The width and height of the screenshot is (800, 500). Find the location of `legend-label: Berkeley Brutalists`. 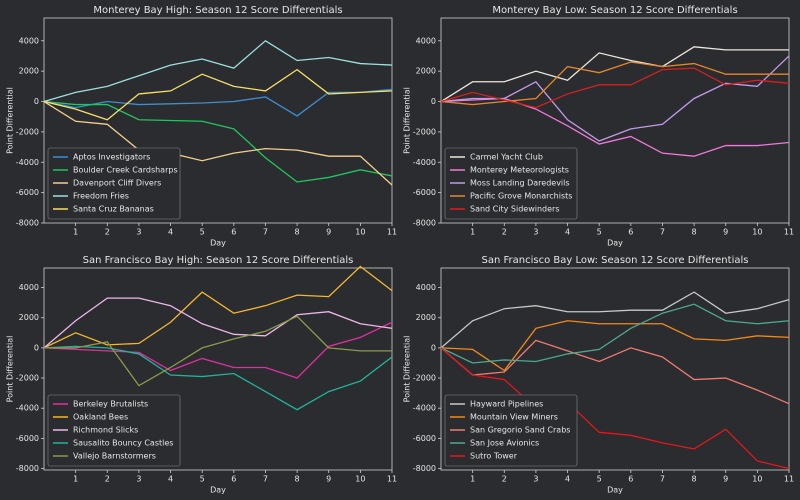

legend-label: Berkeley Brutalists is located at coordinates (110, 404).